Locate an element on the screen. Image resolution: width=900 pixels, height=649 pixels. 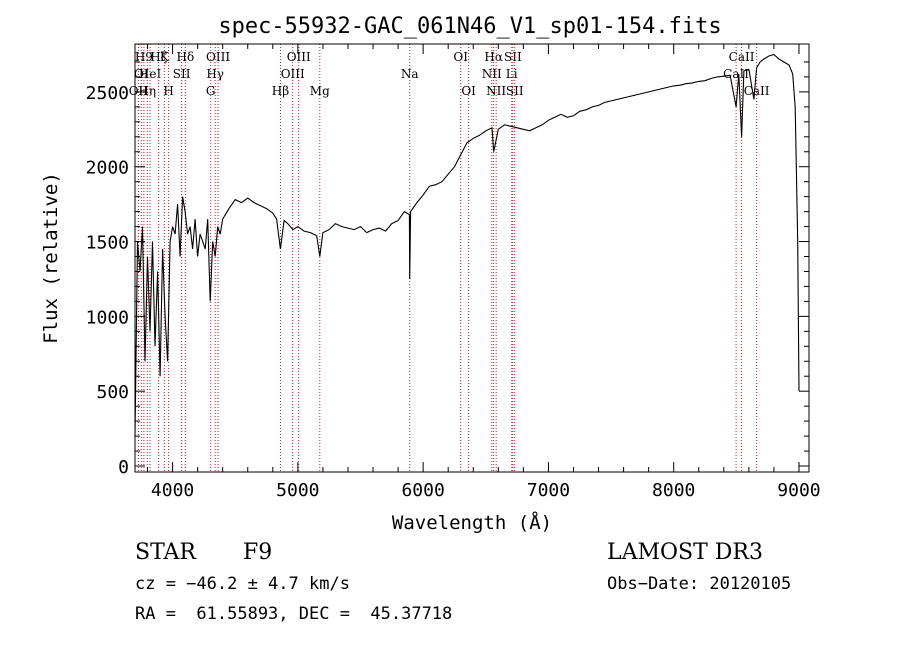
y-tick-label: 1500 is located at coordinates (107, 243).